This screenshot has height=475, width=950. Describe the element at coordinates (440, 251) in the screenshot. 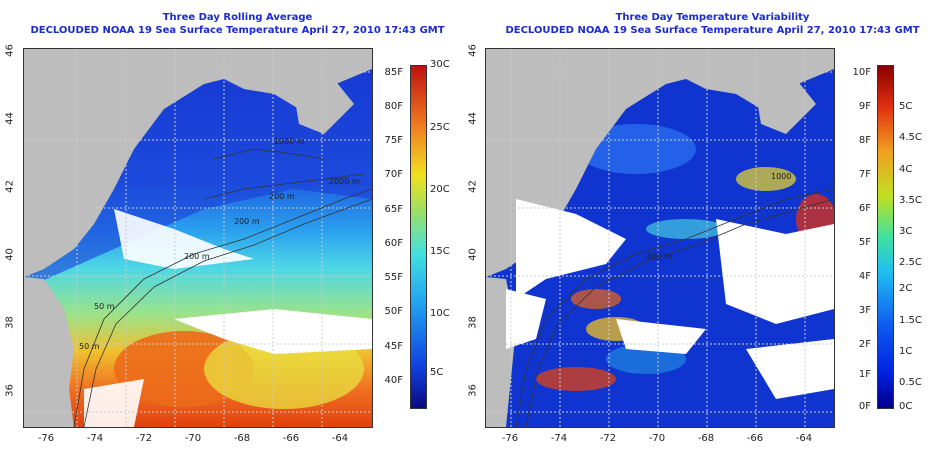

I see `colorbar-c-label: 15C` at that location.